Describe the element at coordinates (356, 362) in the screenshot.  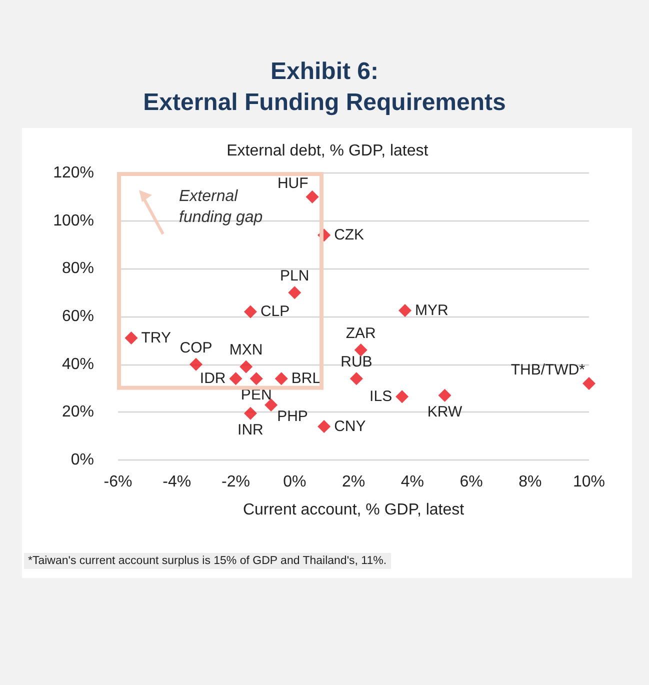
I see `annotation: RUB` at that location.